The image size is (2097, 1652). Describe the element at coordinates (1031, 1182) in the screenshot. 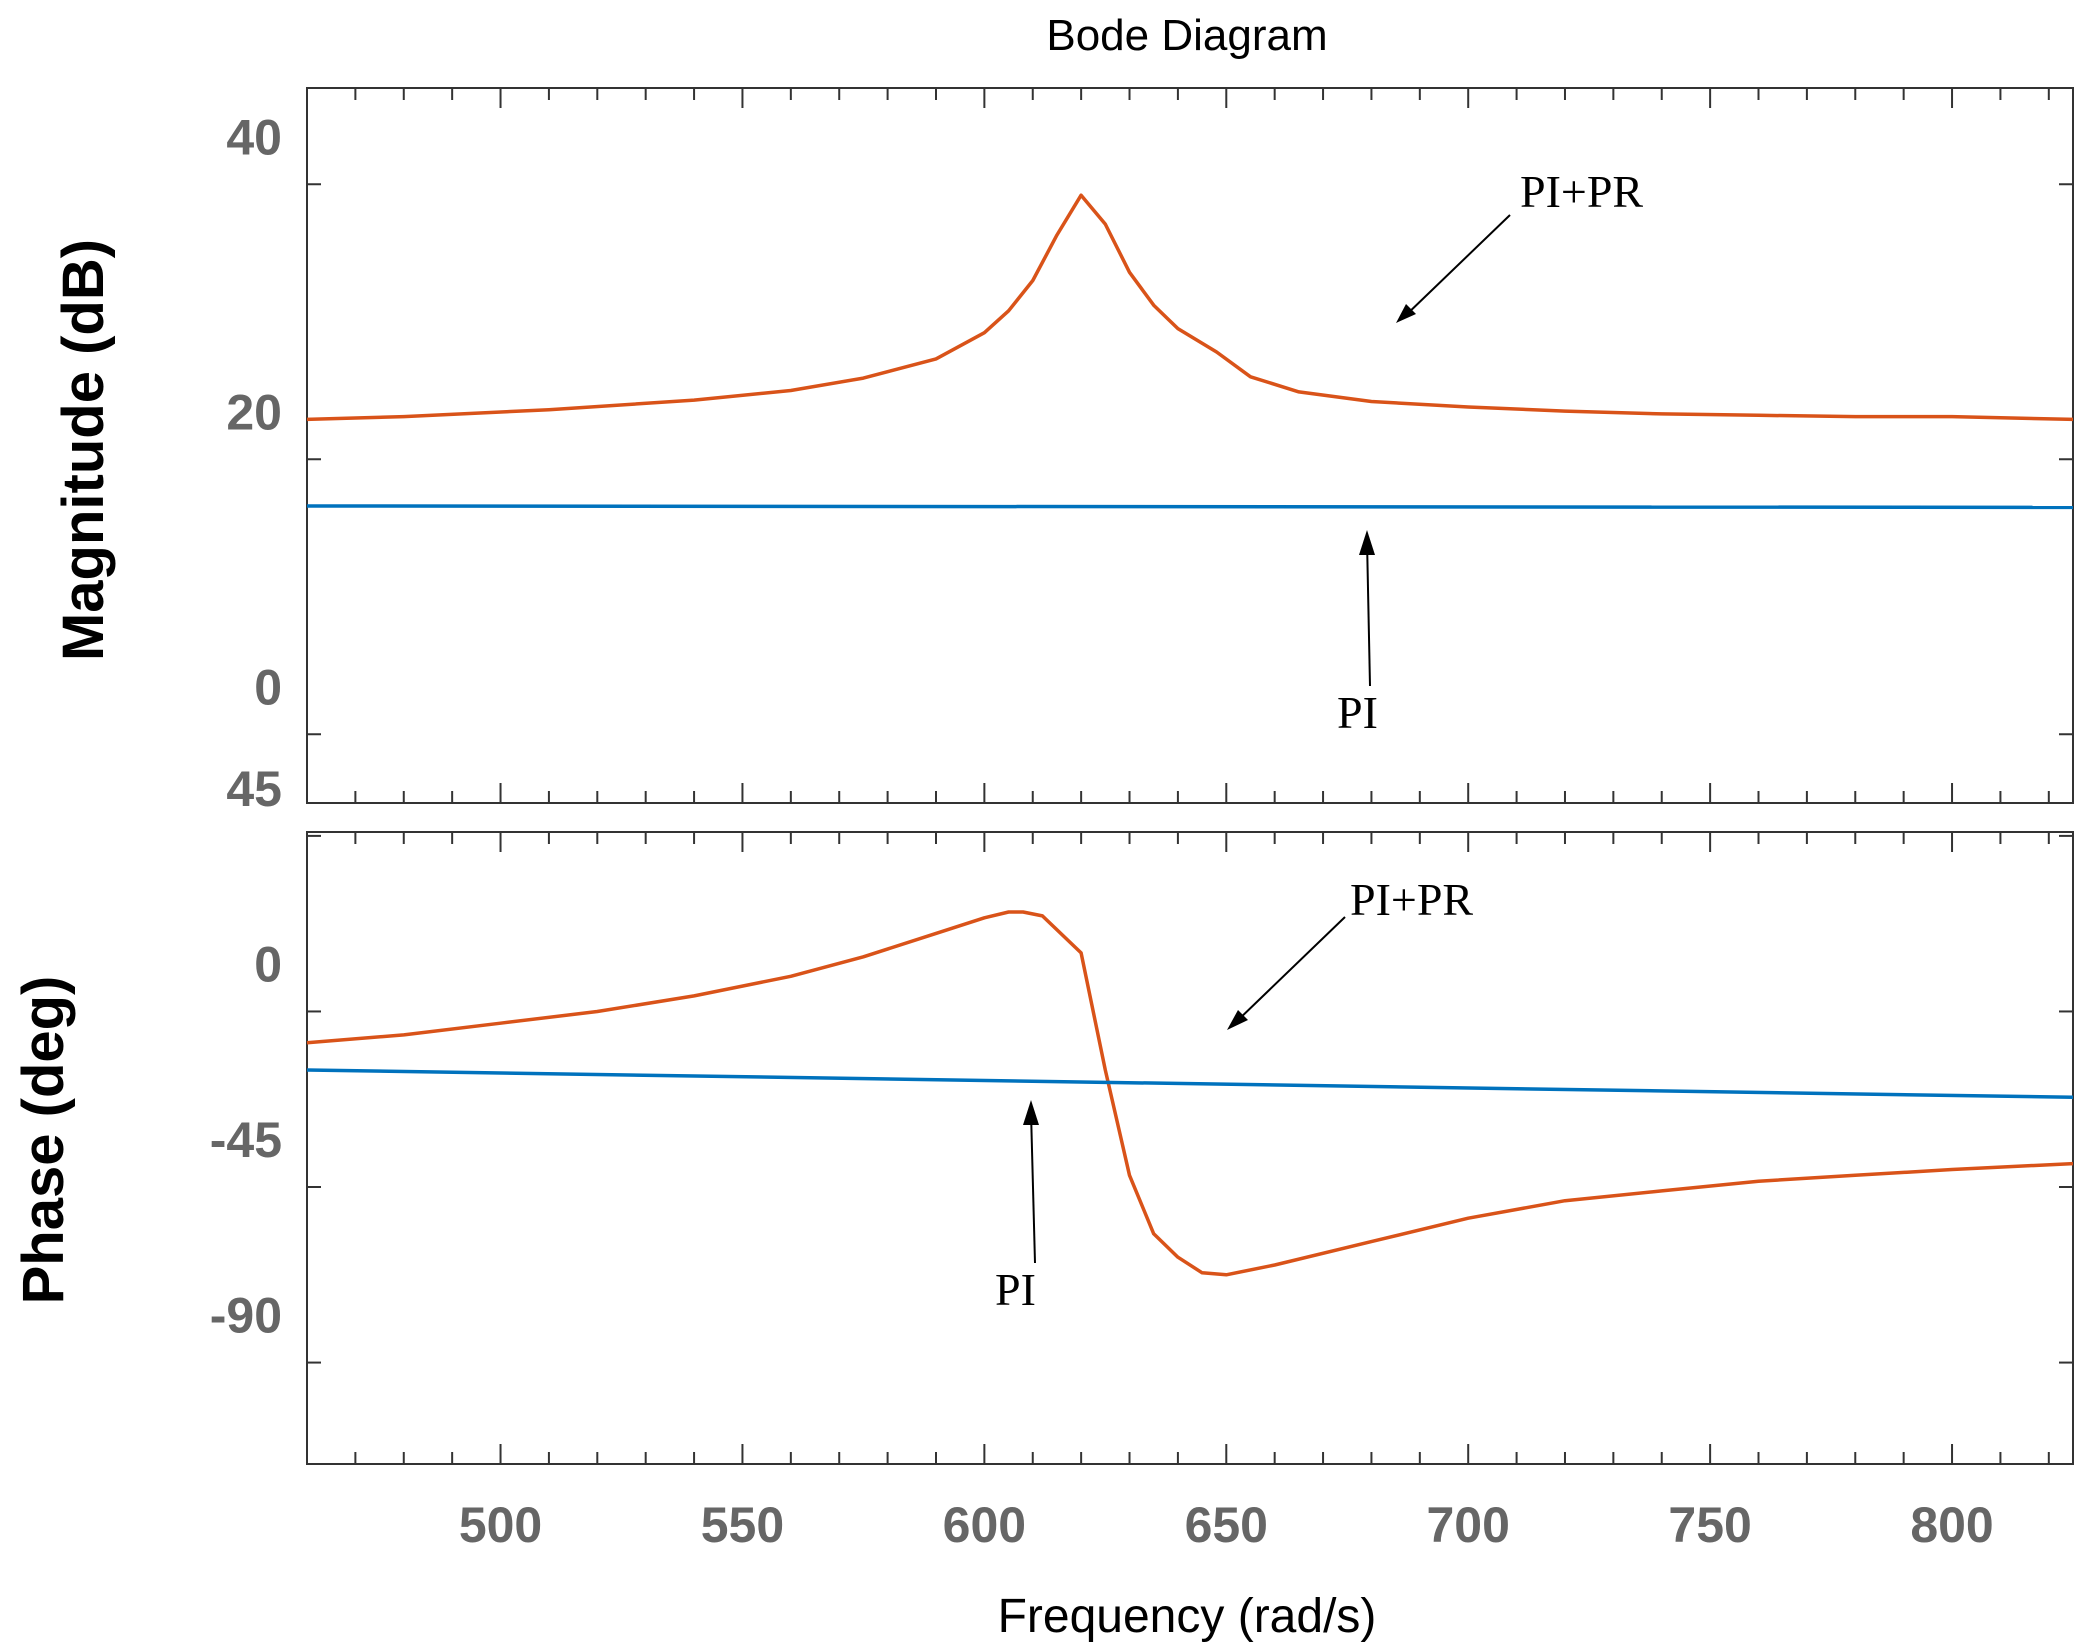

I see `phase-arrow-pi` at that location.